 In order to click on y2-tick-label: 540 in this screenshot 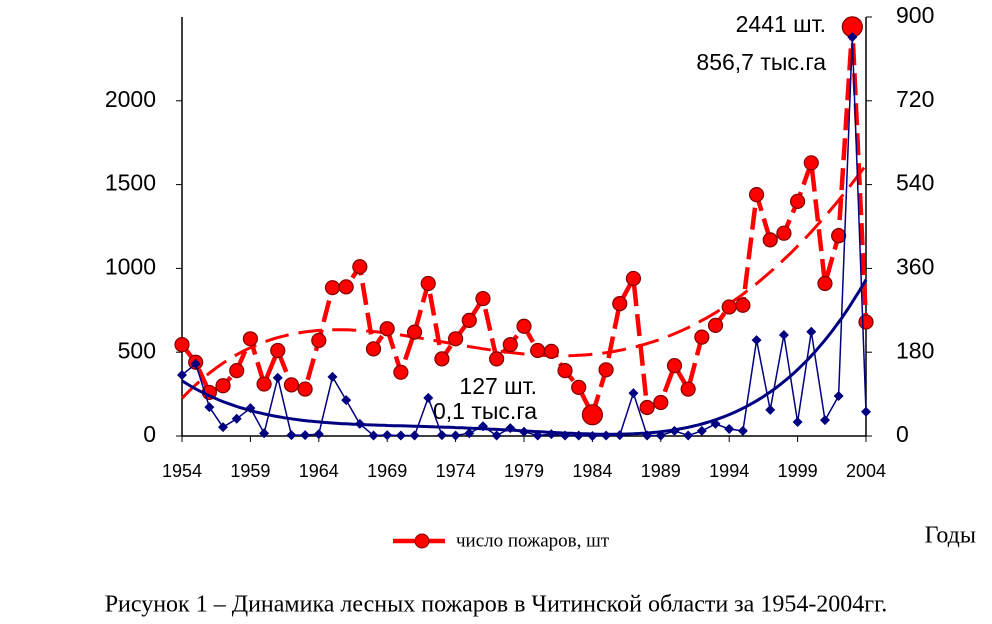, I will do `click(915, 183)`.